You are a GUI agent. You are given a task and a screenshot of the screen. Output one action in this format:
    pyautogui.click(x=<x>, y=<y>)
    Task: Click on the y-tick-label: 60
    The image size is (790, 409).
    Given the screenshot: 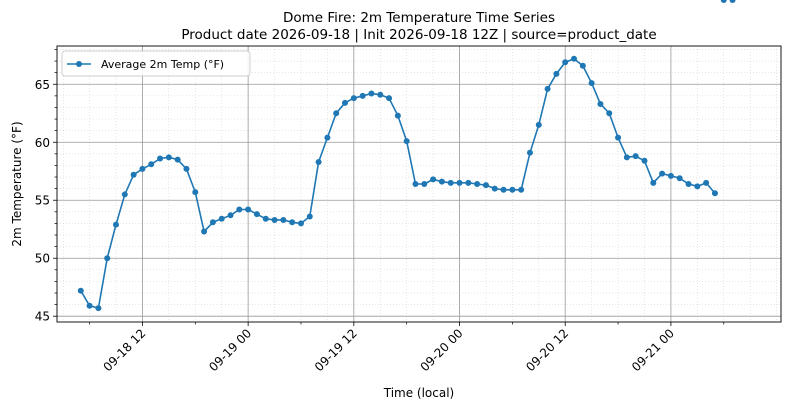 What is the action you would take?
    pyautogui.click(x=42, y=143)
    